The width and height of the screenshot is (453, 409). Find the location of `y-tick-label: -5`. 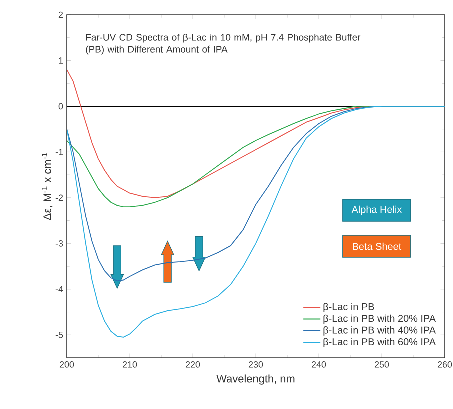

y-tick-label: -5 is located at coordinates (60, 335).